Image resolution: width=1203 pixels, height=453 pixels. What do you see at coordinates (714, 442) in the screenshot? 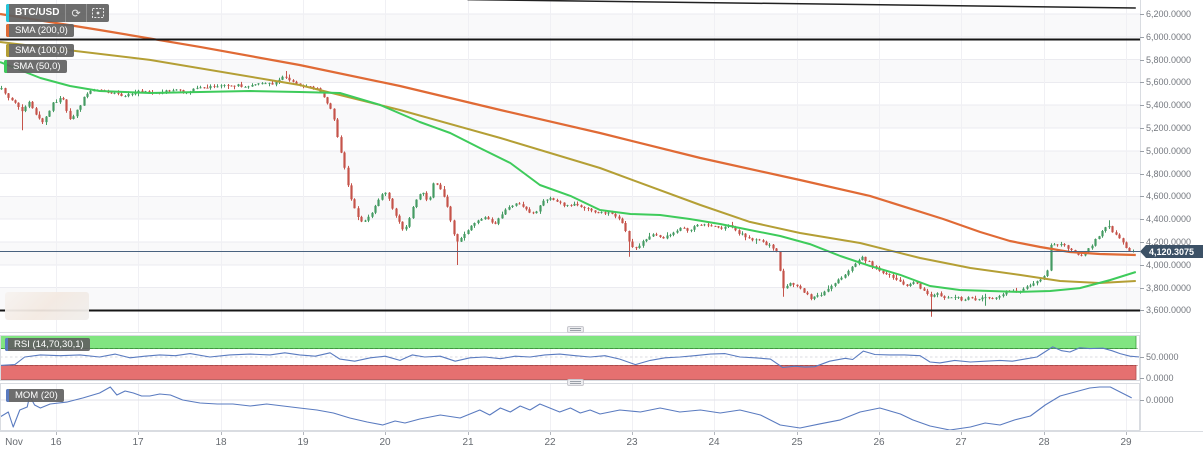
I see `time-axis-label: 24` at bounding box center [714, 442].